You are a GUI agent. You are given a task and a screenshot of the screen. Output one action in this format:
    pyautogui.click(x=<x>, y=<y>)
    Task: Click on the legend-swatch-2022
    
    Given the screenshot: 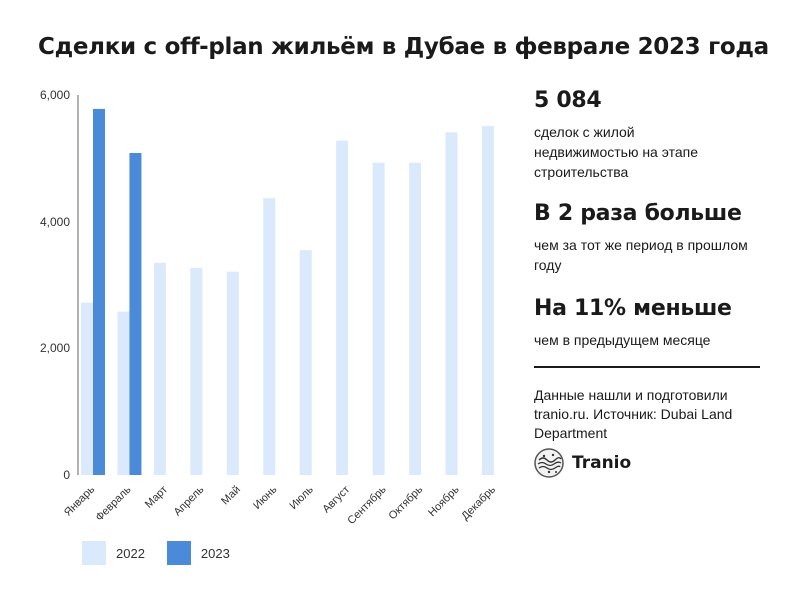 What is the action you would take?
    pyautogui.click(x=94, y=553)
    